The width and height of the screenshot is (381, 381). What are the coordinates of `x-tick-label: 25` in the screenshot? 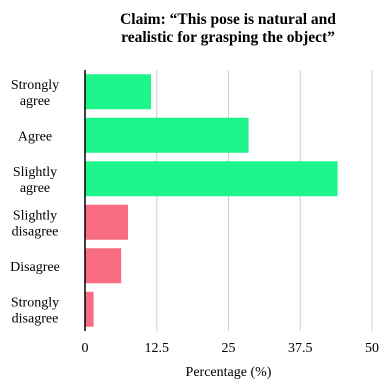 It's located at (229, 348).